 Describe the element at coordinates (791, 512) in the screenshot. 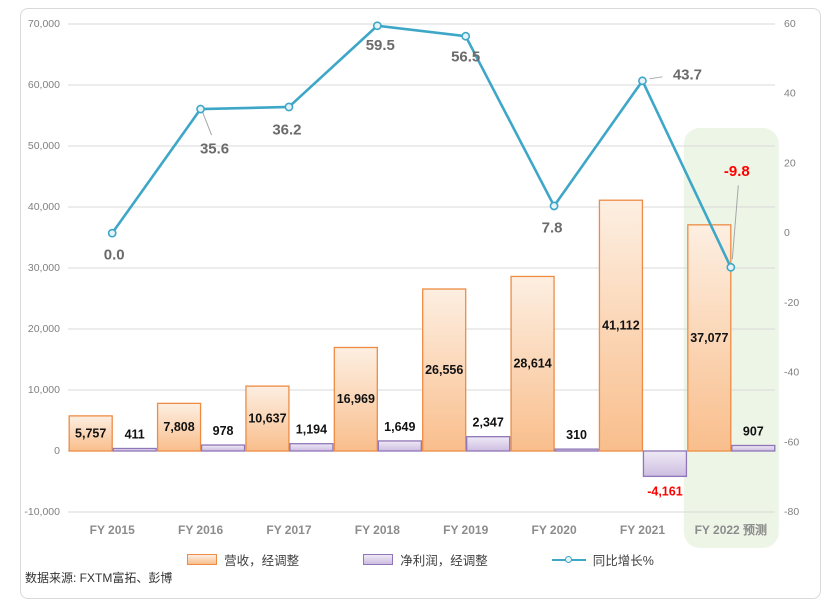

I see `right-axis-tick-label: -80` at that location.